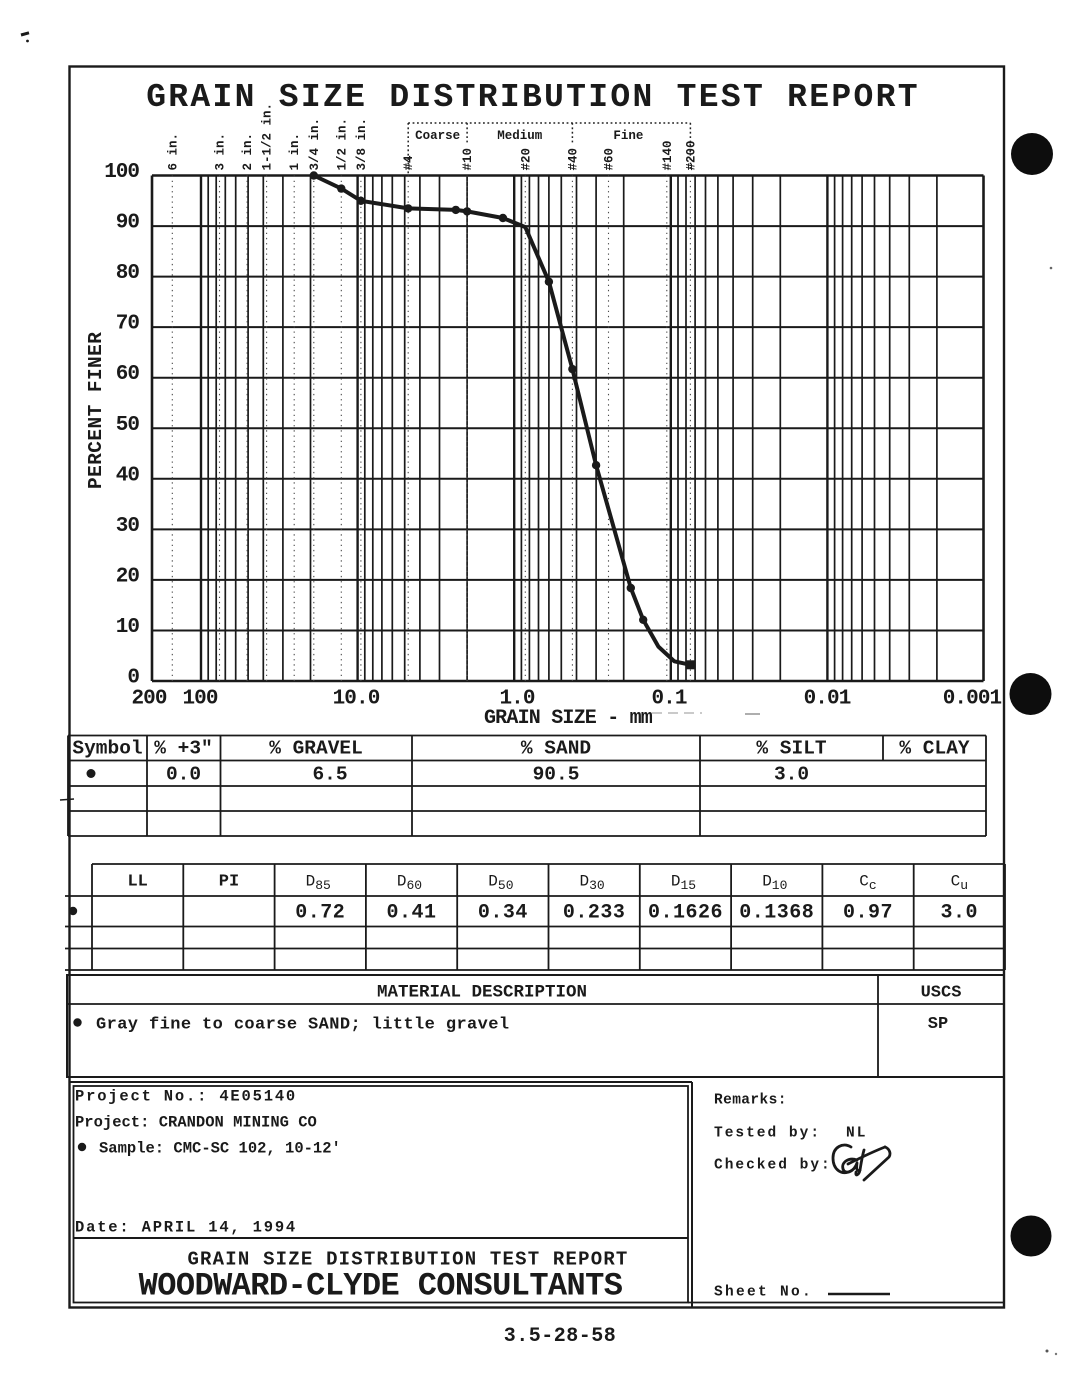 The height and width of the screenshot is (1380, 1068). What do you see at coordinates (959, 883) in the screenshot?
I see `svg-text: Cu` at bounding box center [959, 883].